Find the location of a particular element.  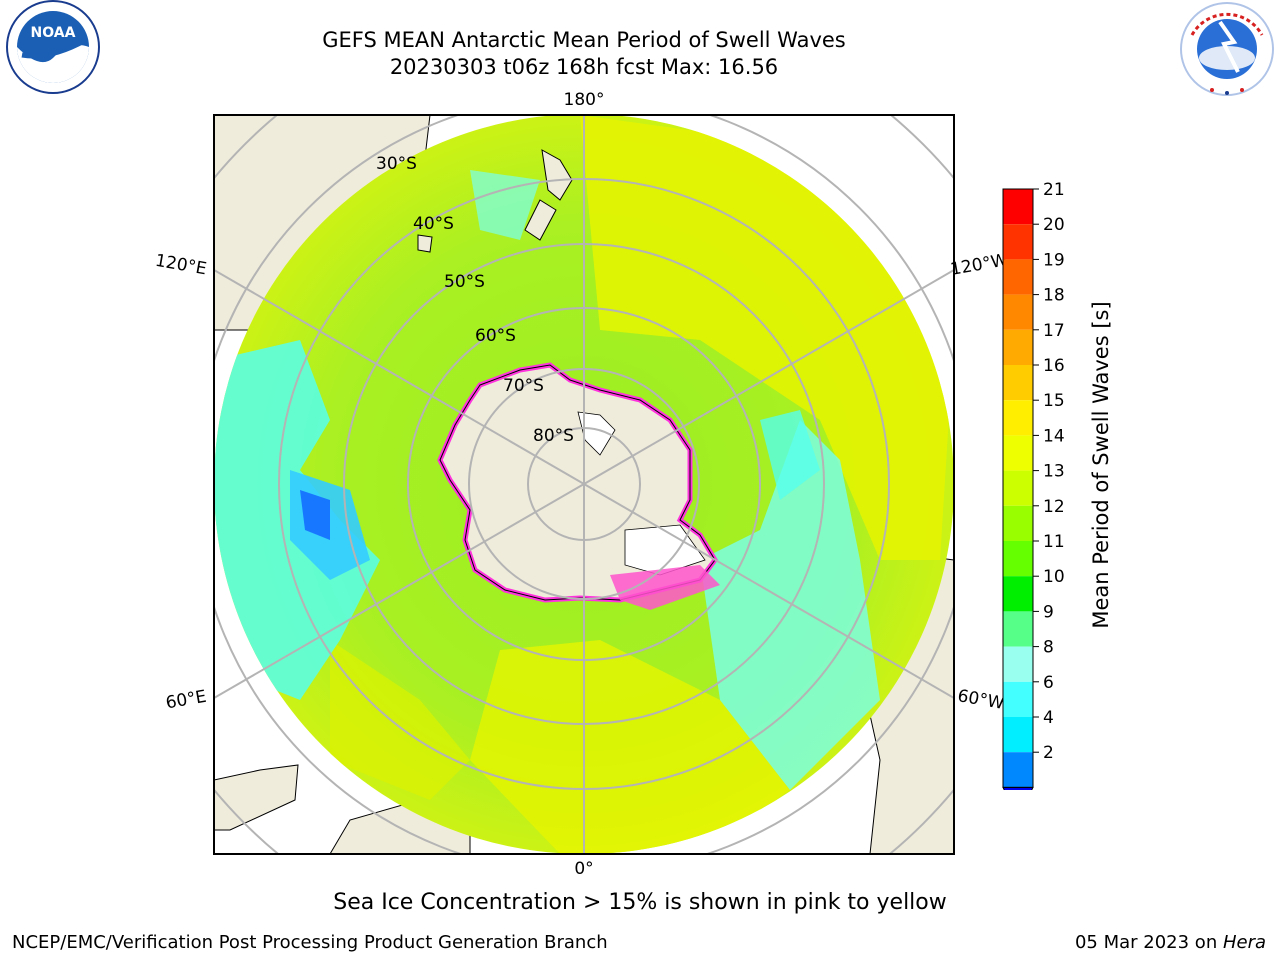

colorbar-tick-label: 20 is located at coordinates (1054, 225).